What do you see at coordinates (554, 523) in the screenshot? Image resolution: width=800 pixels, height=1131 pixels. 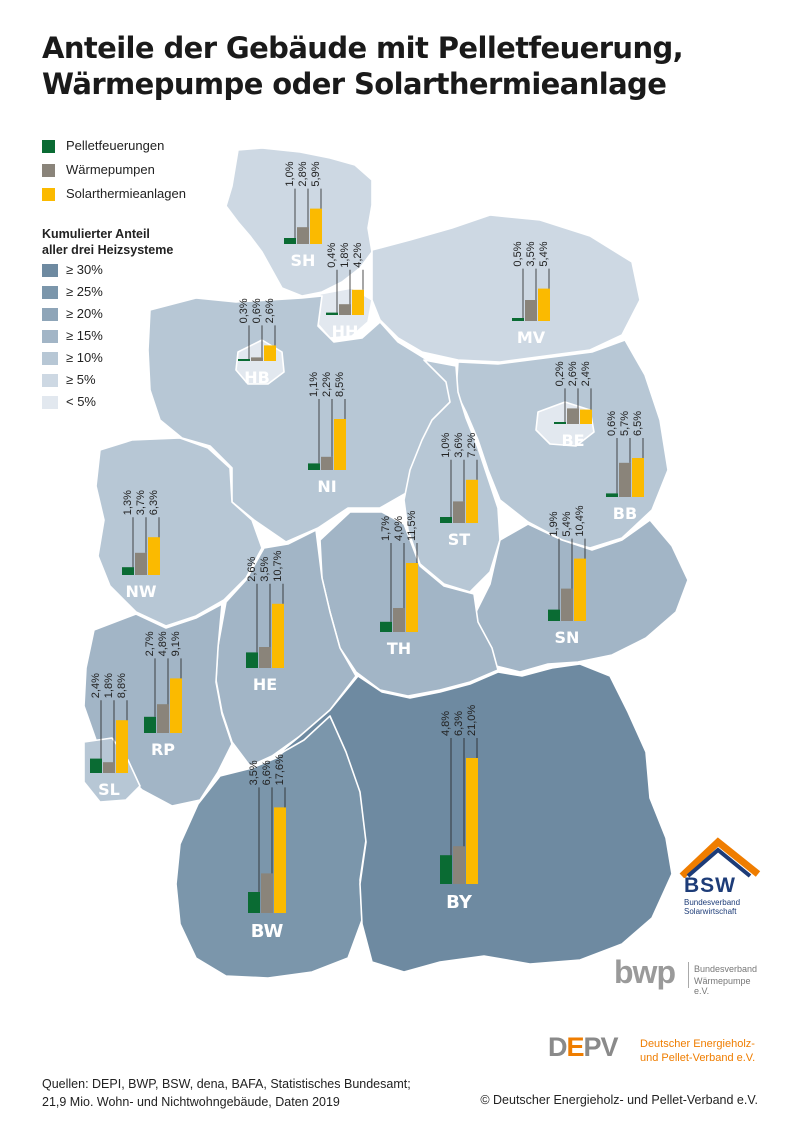 I see `value-label: 1,9%` at bounding box center [554, 523].